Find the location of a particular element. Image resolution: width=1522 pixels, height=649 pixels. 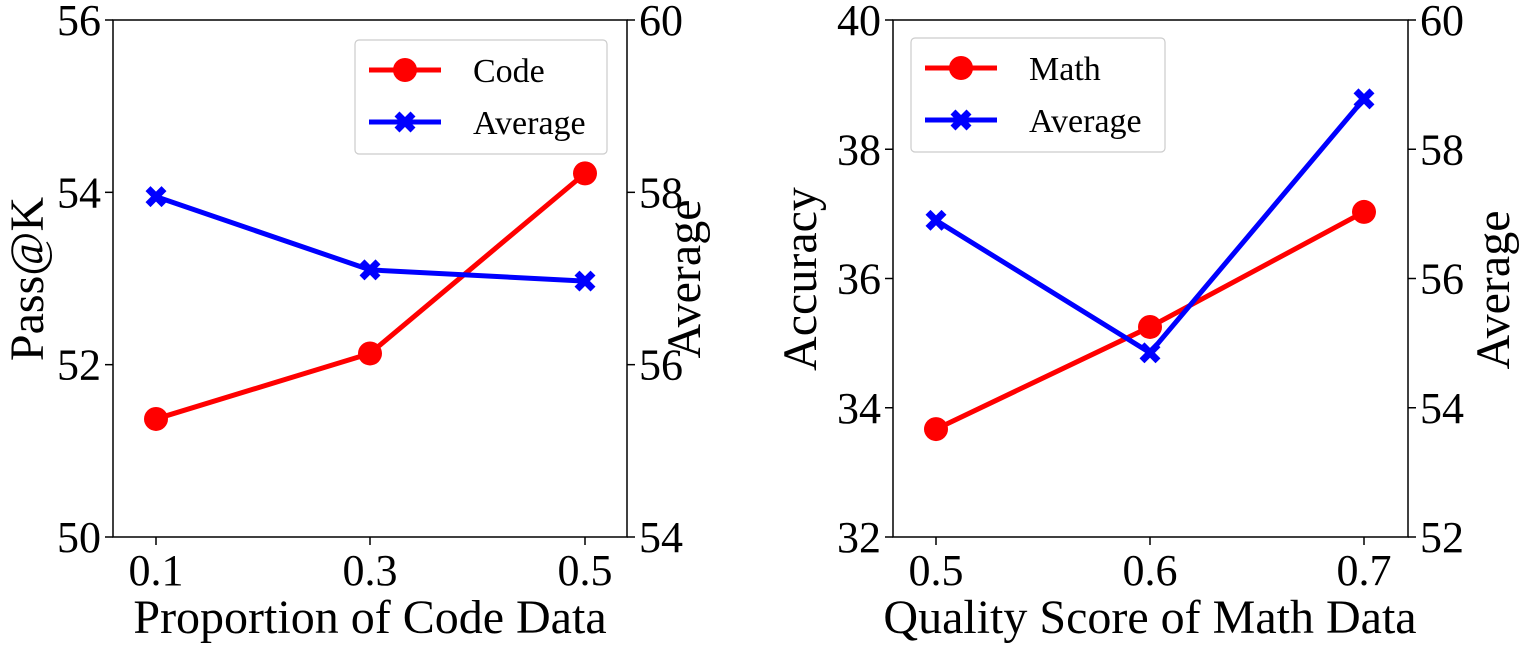

series-math is located at coordinates (1150, 320).